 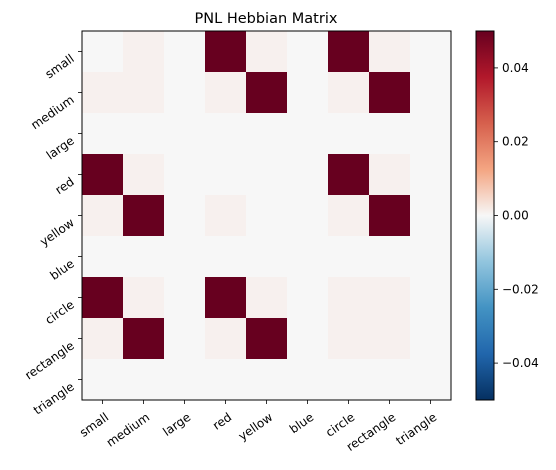 I want to click on colorbar-axis: 0.04 0.02 0.00 −0.02 −0.04, so click(x=516, y=215).